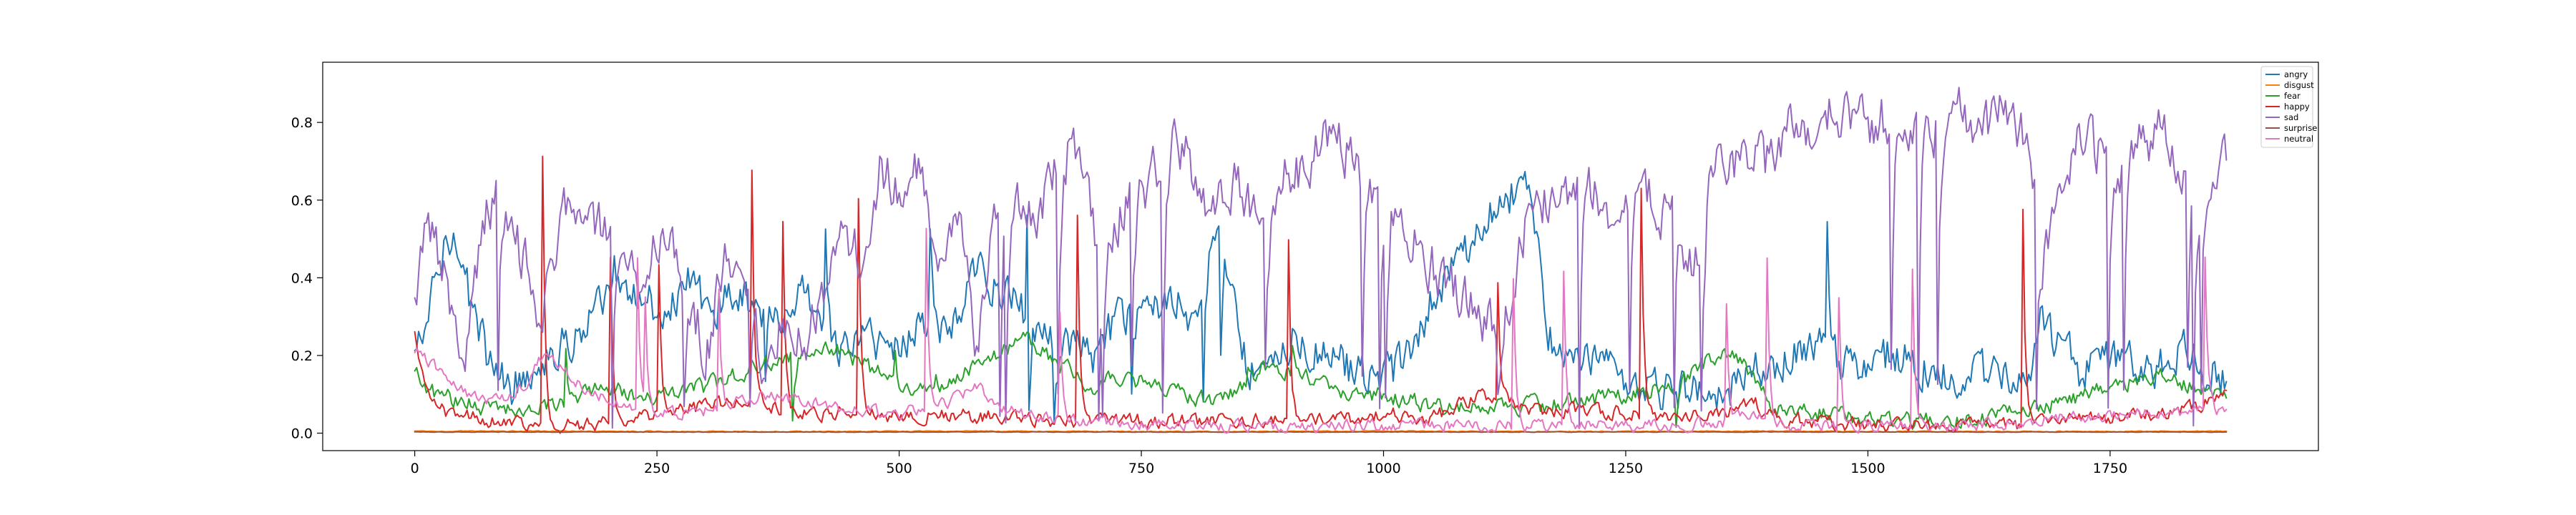 This screenshot has height=515, width=2576. Describe the element at coordinates (2292, 96) in the screenshot. I see `legend-label-fear: fear` at that location.